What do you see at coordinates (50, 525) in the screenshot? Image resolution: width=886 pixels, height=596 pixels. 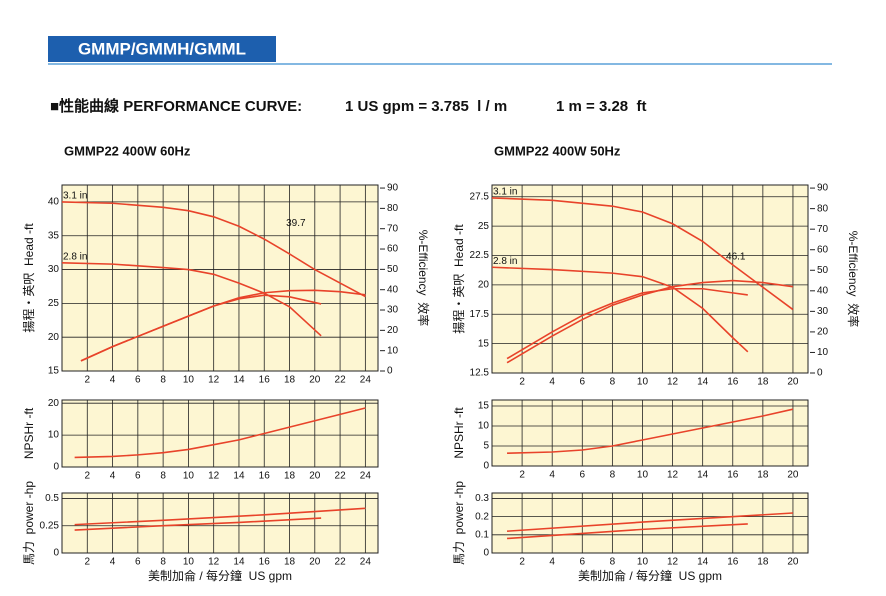 I see `y-tick-label: 0.25` at bounding box center [50, 525].